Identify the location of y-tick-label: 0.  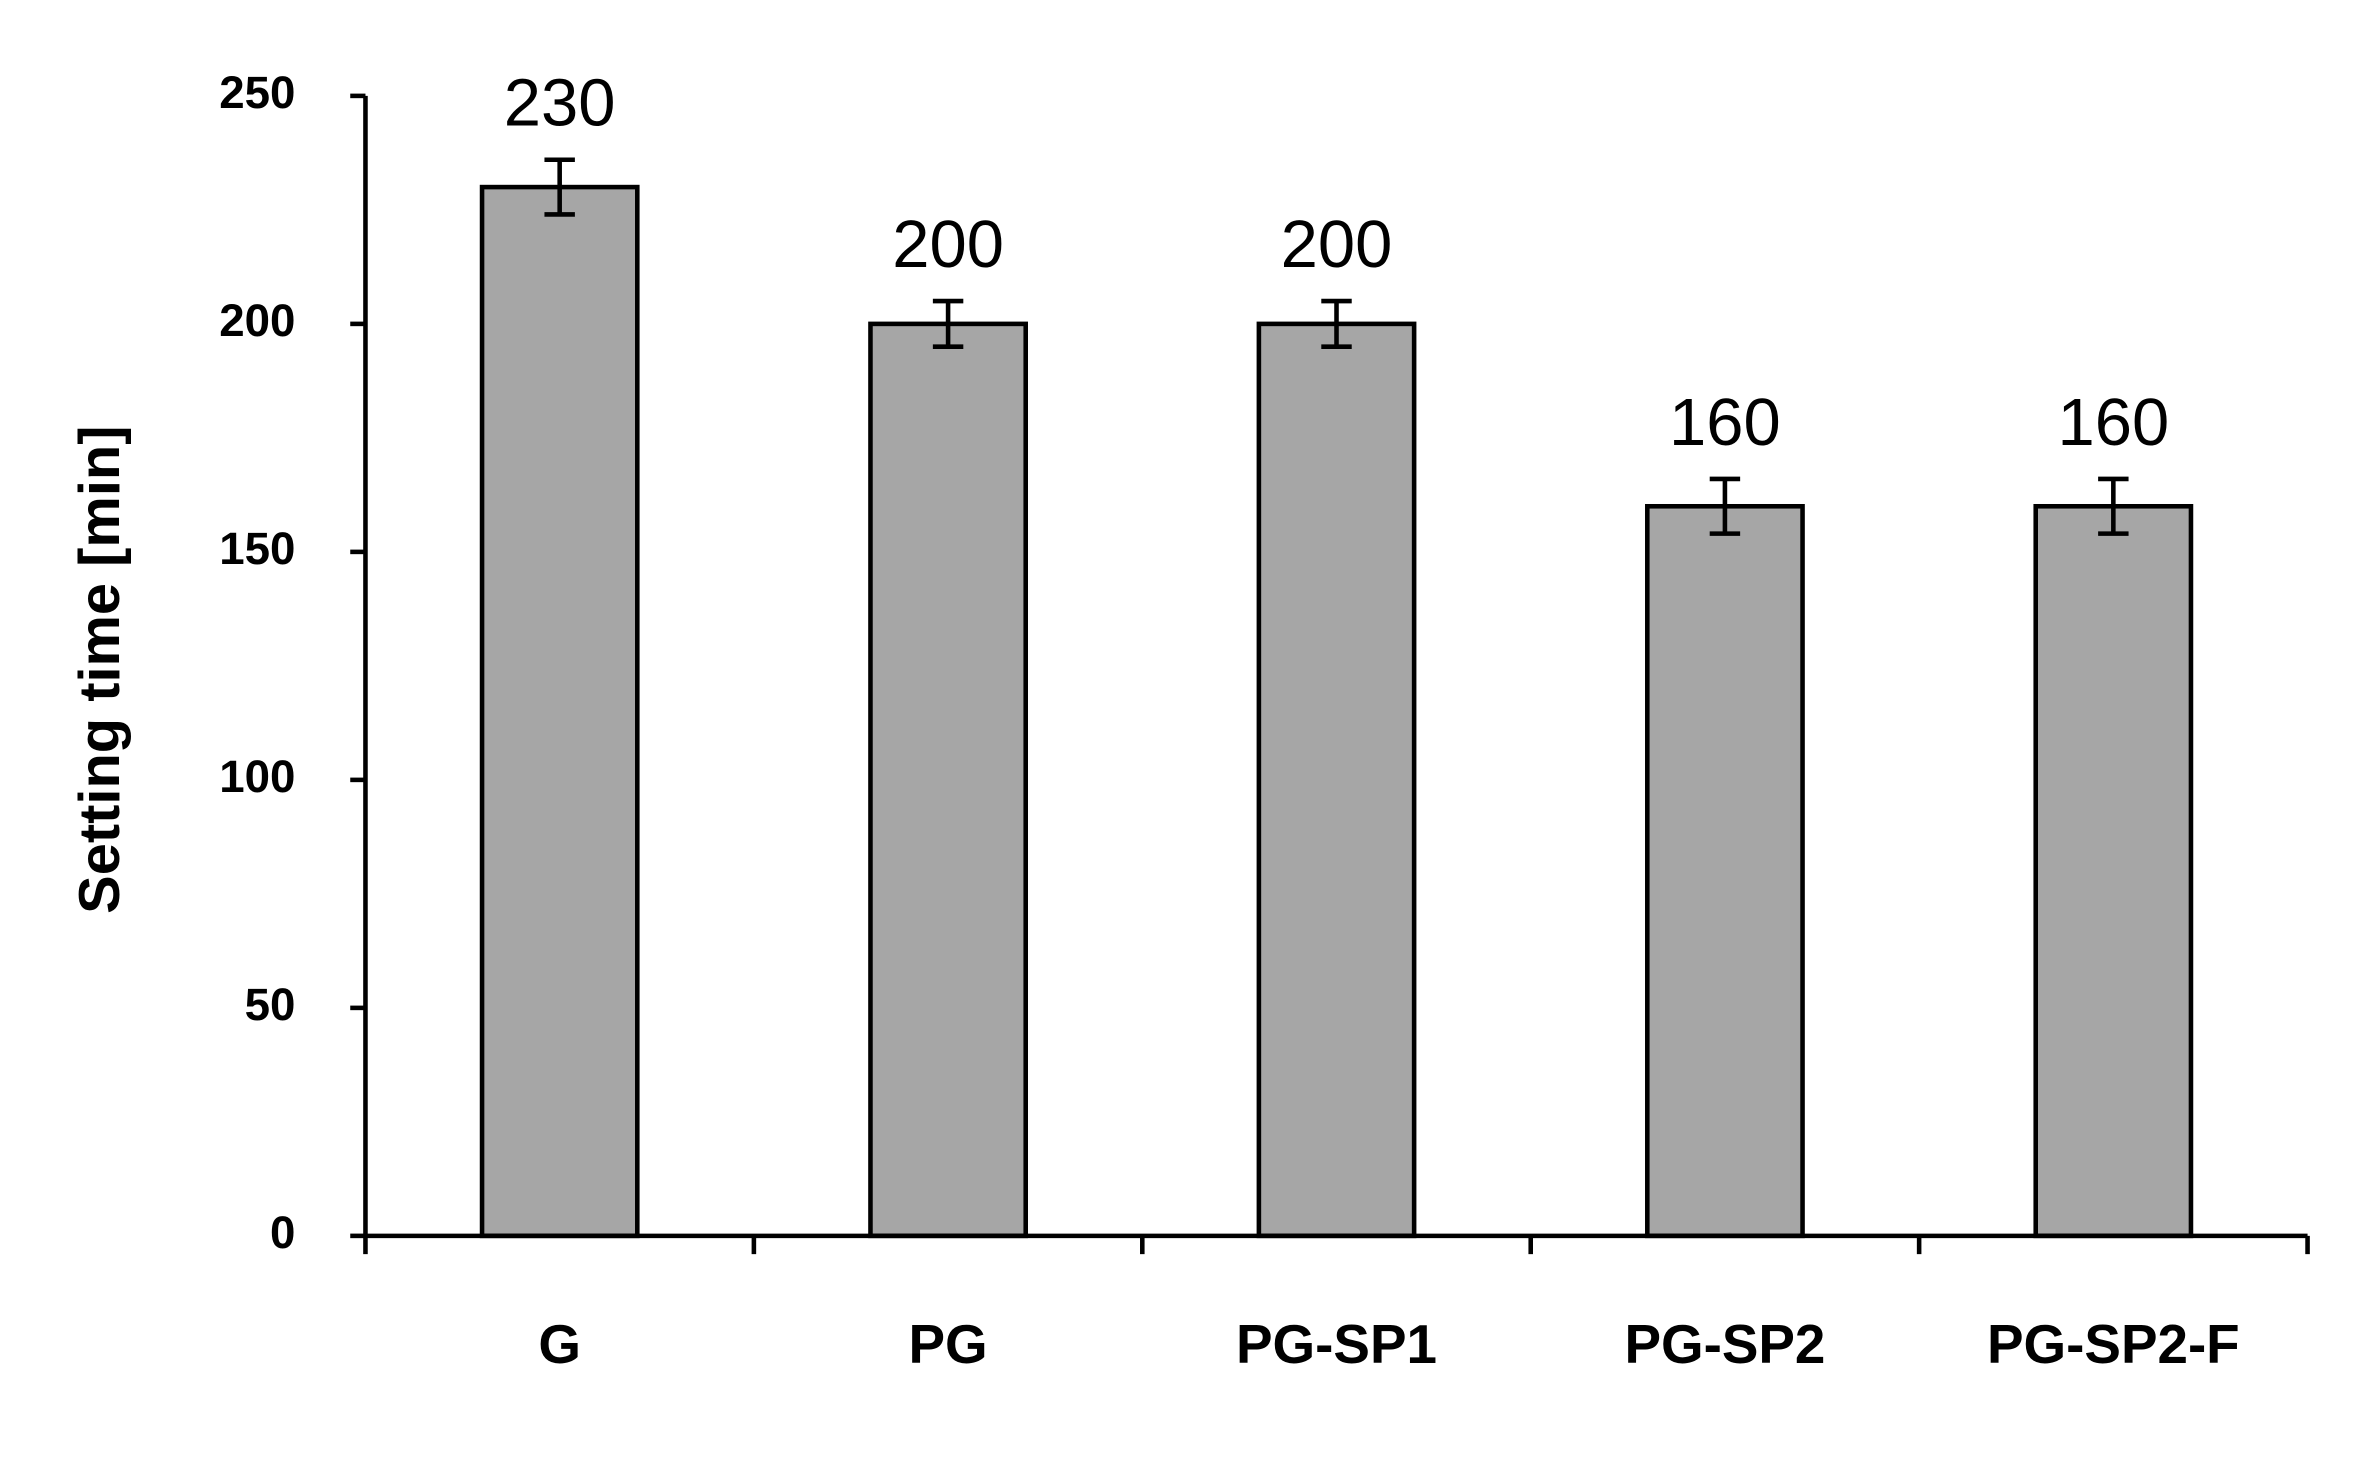
(282, 1232).